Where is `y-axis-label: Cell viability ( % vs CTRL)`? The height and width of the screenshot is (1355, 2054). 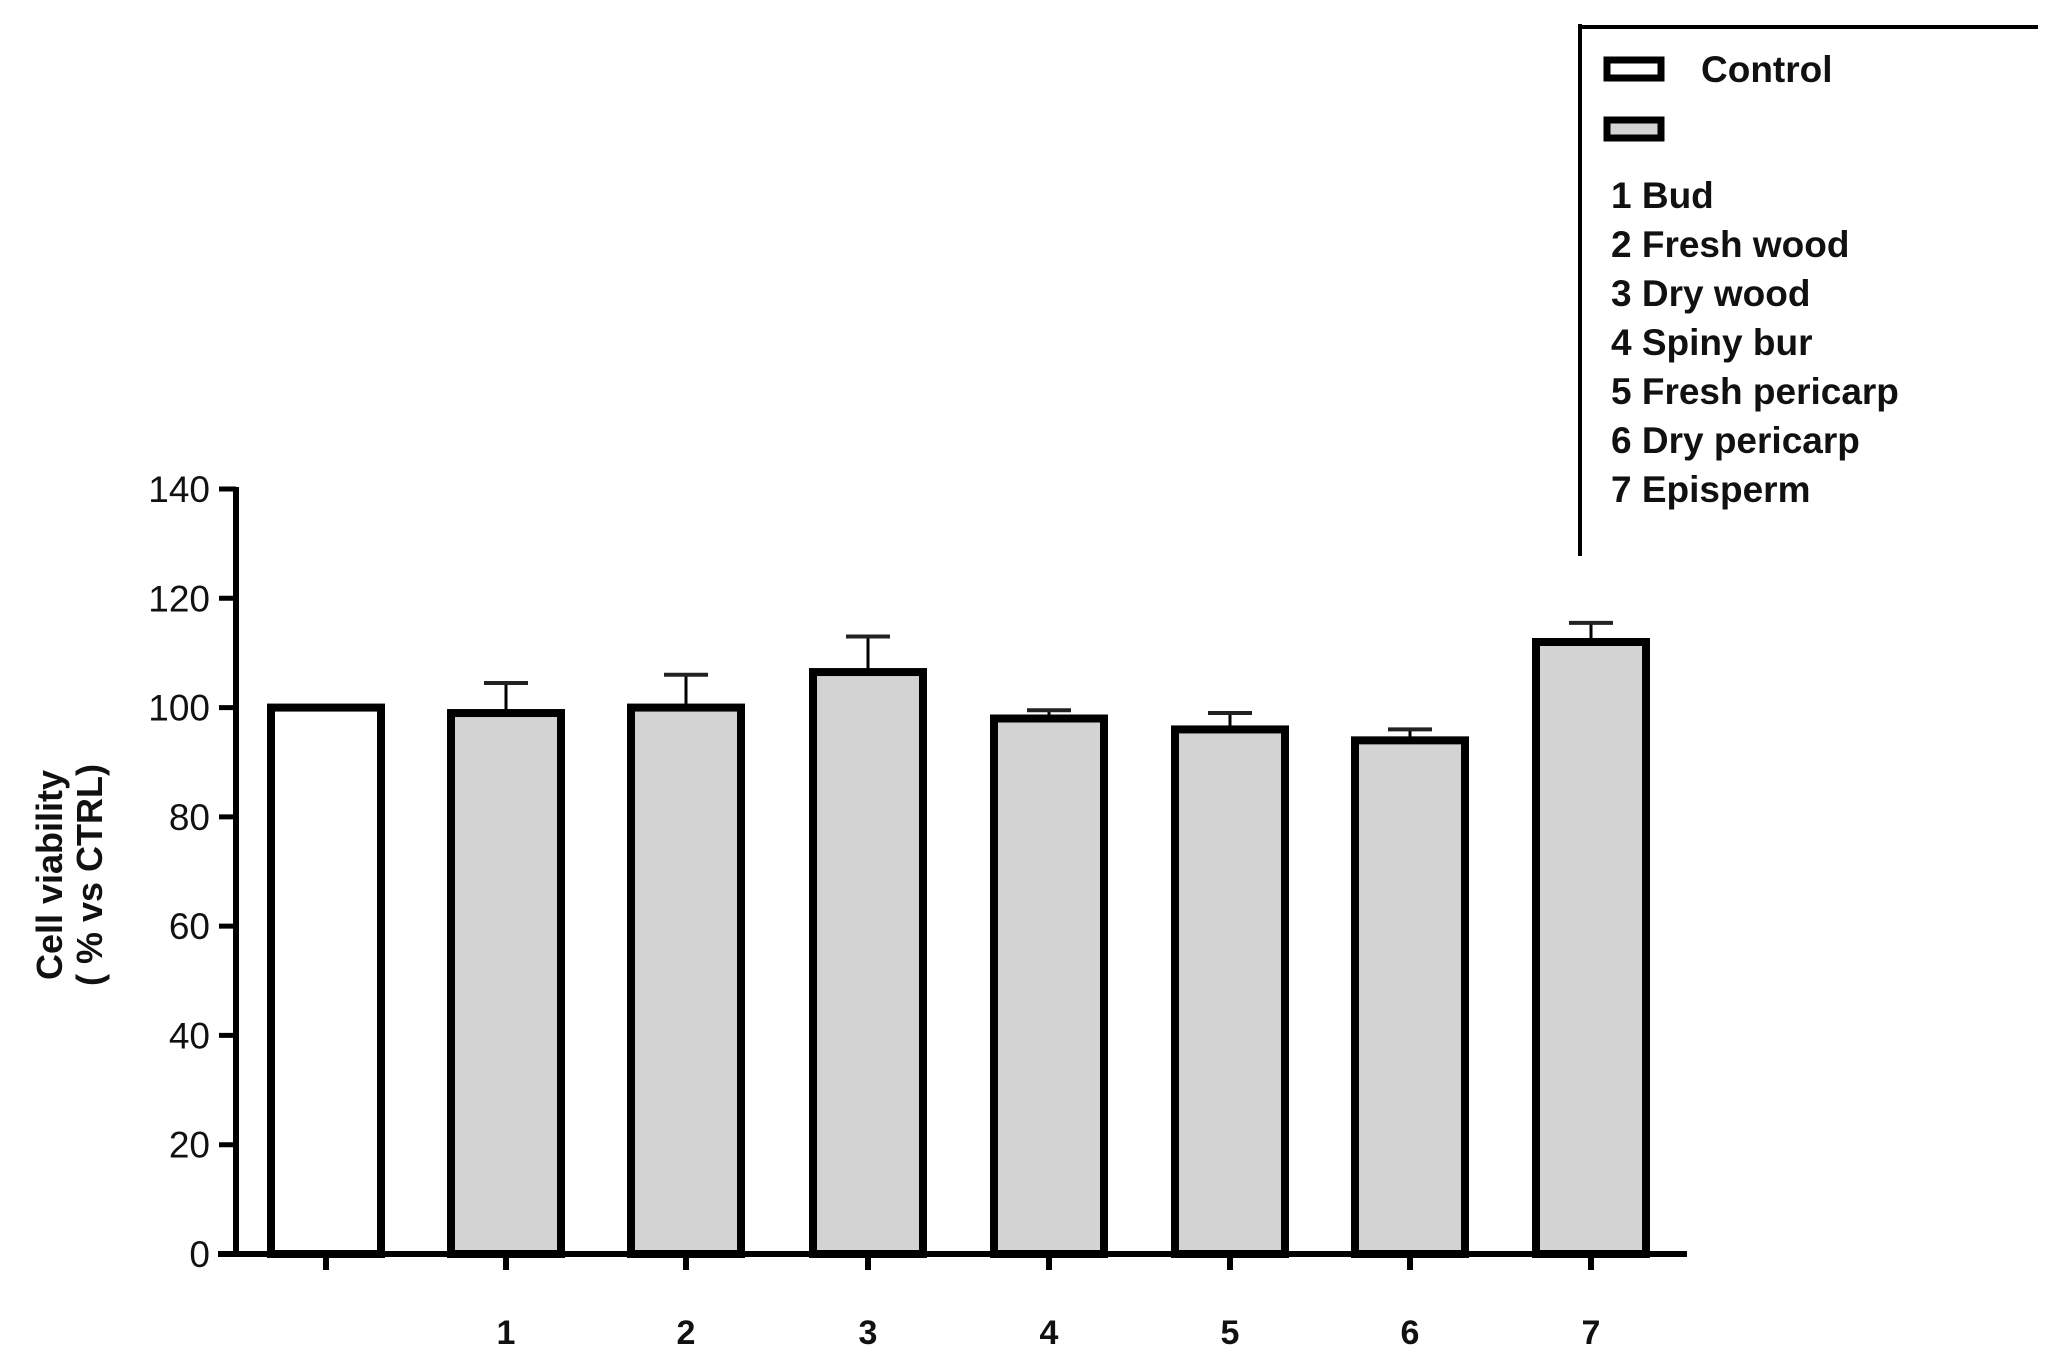
y-axis-label: Cell viability ( % vs CTRL) is located at coordinates (69, 875).